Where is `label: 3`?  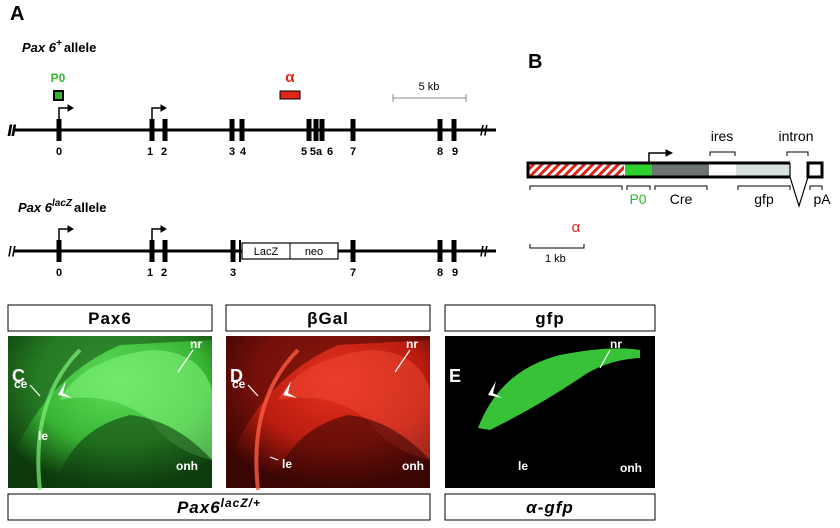
label: 3 is located at coordinates (233, 273).